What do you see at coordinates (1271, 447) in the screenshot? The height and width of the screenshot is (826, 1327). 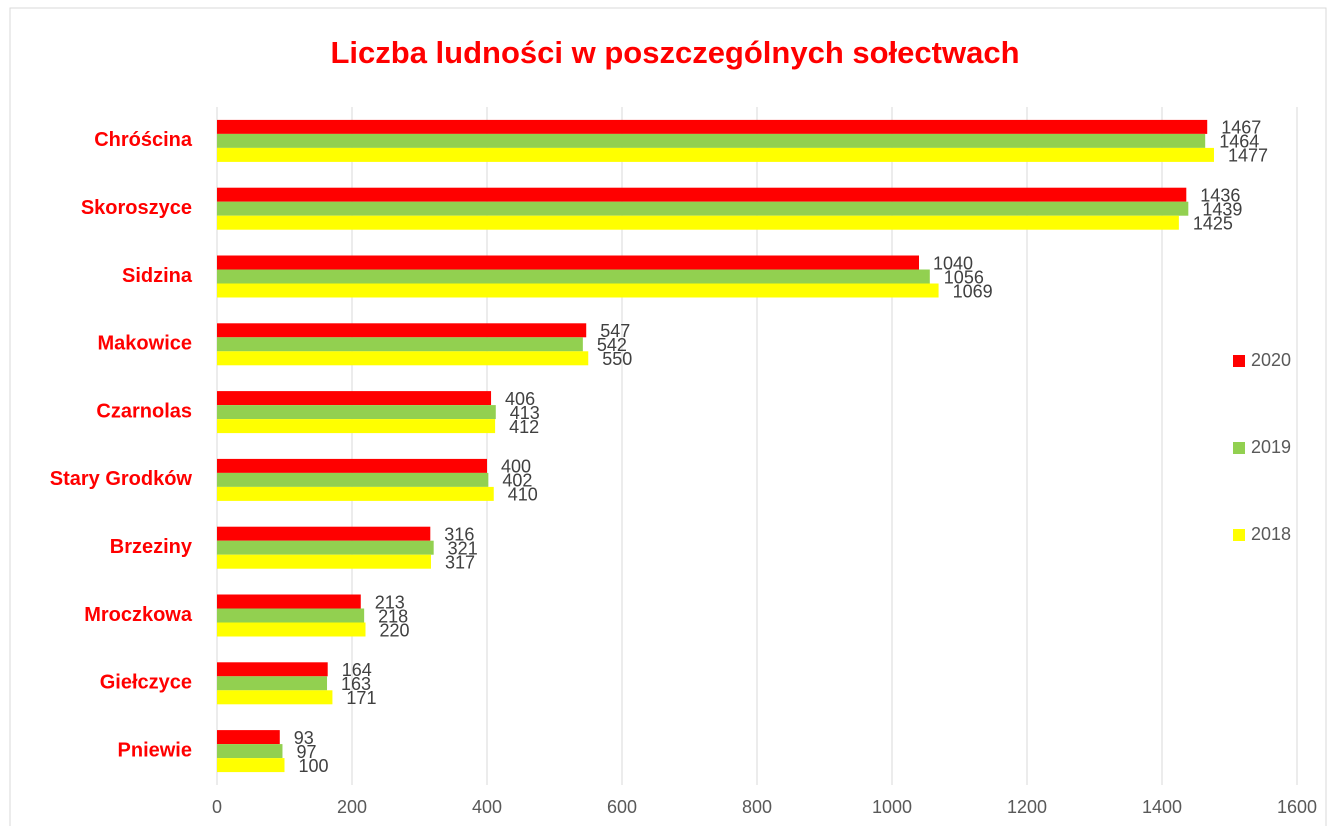 I see `legend-label: 2019` at bounding box center [1271, 447].